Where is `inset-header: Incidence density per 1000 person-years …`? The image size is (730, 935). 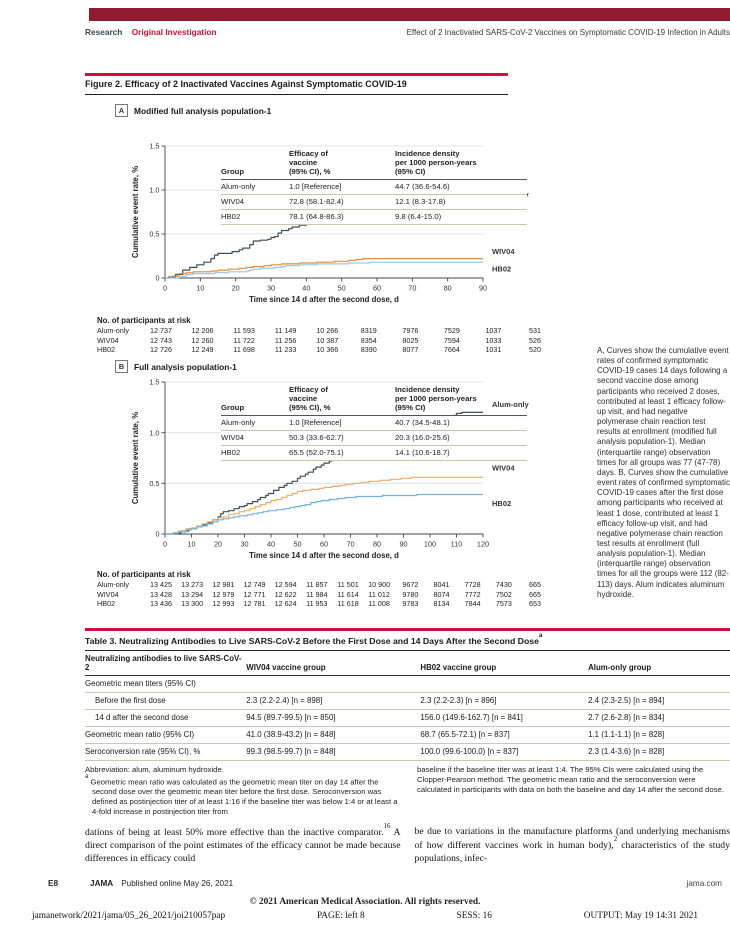 inset-header: Incidence density per 1000 person-years … is located at coordinates (461, 164).